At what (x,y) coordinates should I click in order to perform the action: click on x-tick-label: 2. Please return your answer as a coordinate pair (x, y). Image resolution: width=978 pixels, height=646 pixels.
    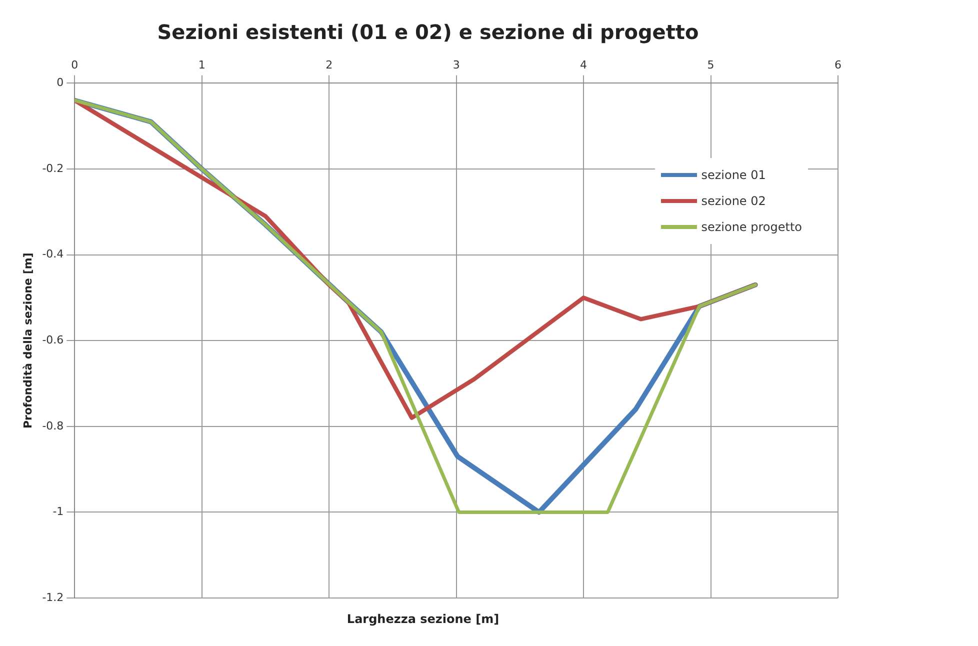
    Looking at the image, I should click on (329, 65).